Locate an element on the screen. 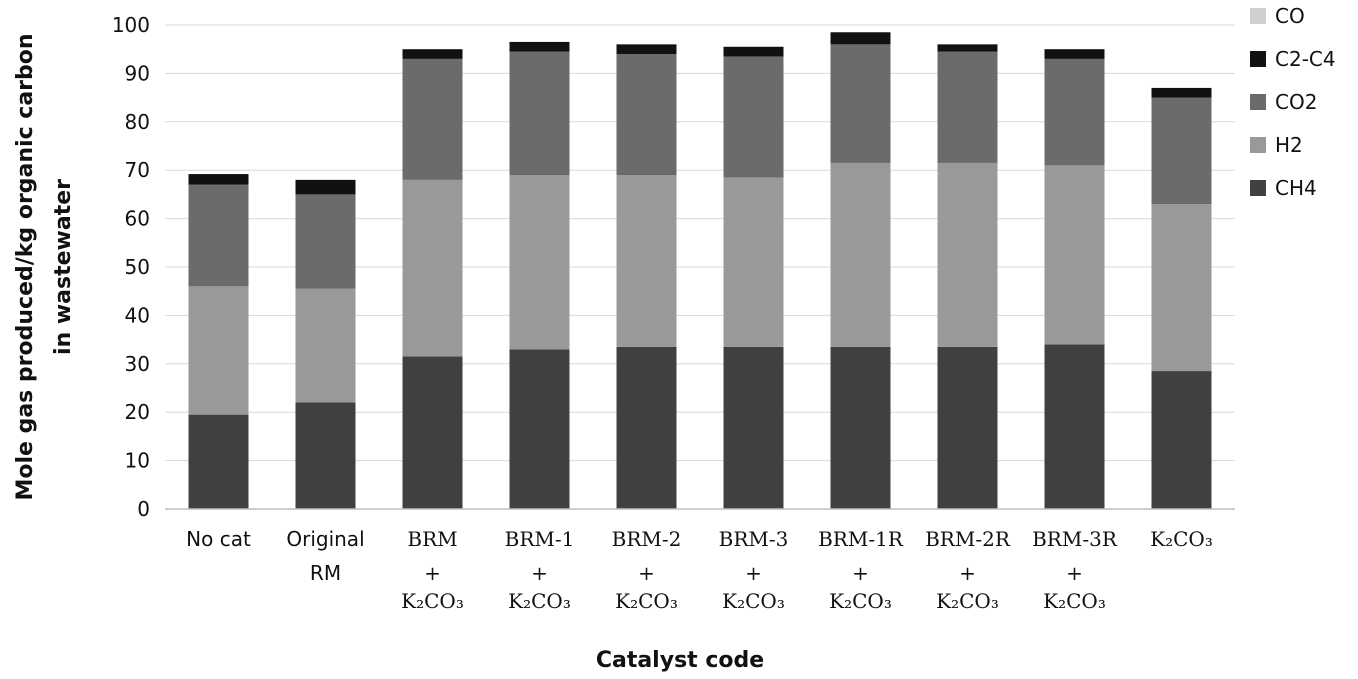  y-tick-label: 30 is located at coordinates (137, 364).